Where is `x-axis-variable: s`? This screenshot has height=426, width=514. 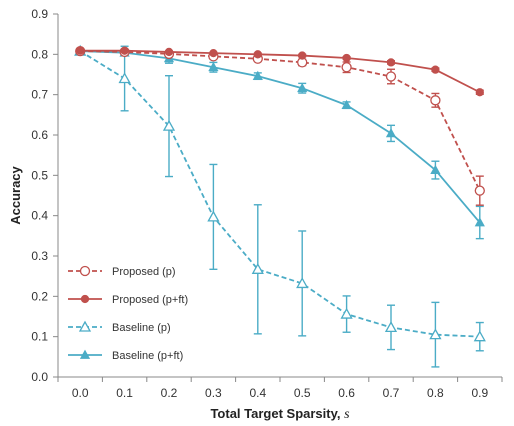 x-axis-variable: s is located at coordinates (347, 414).